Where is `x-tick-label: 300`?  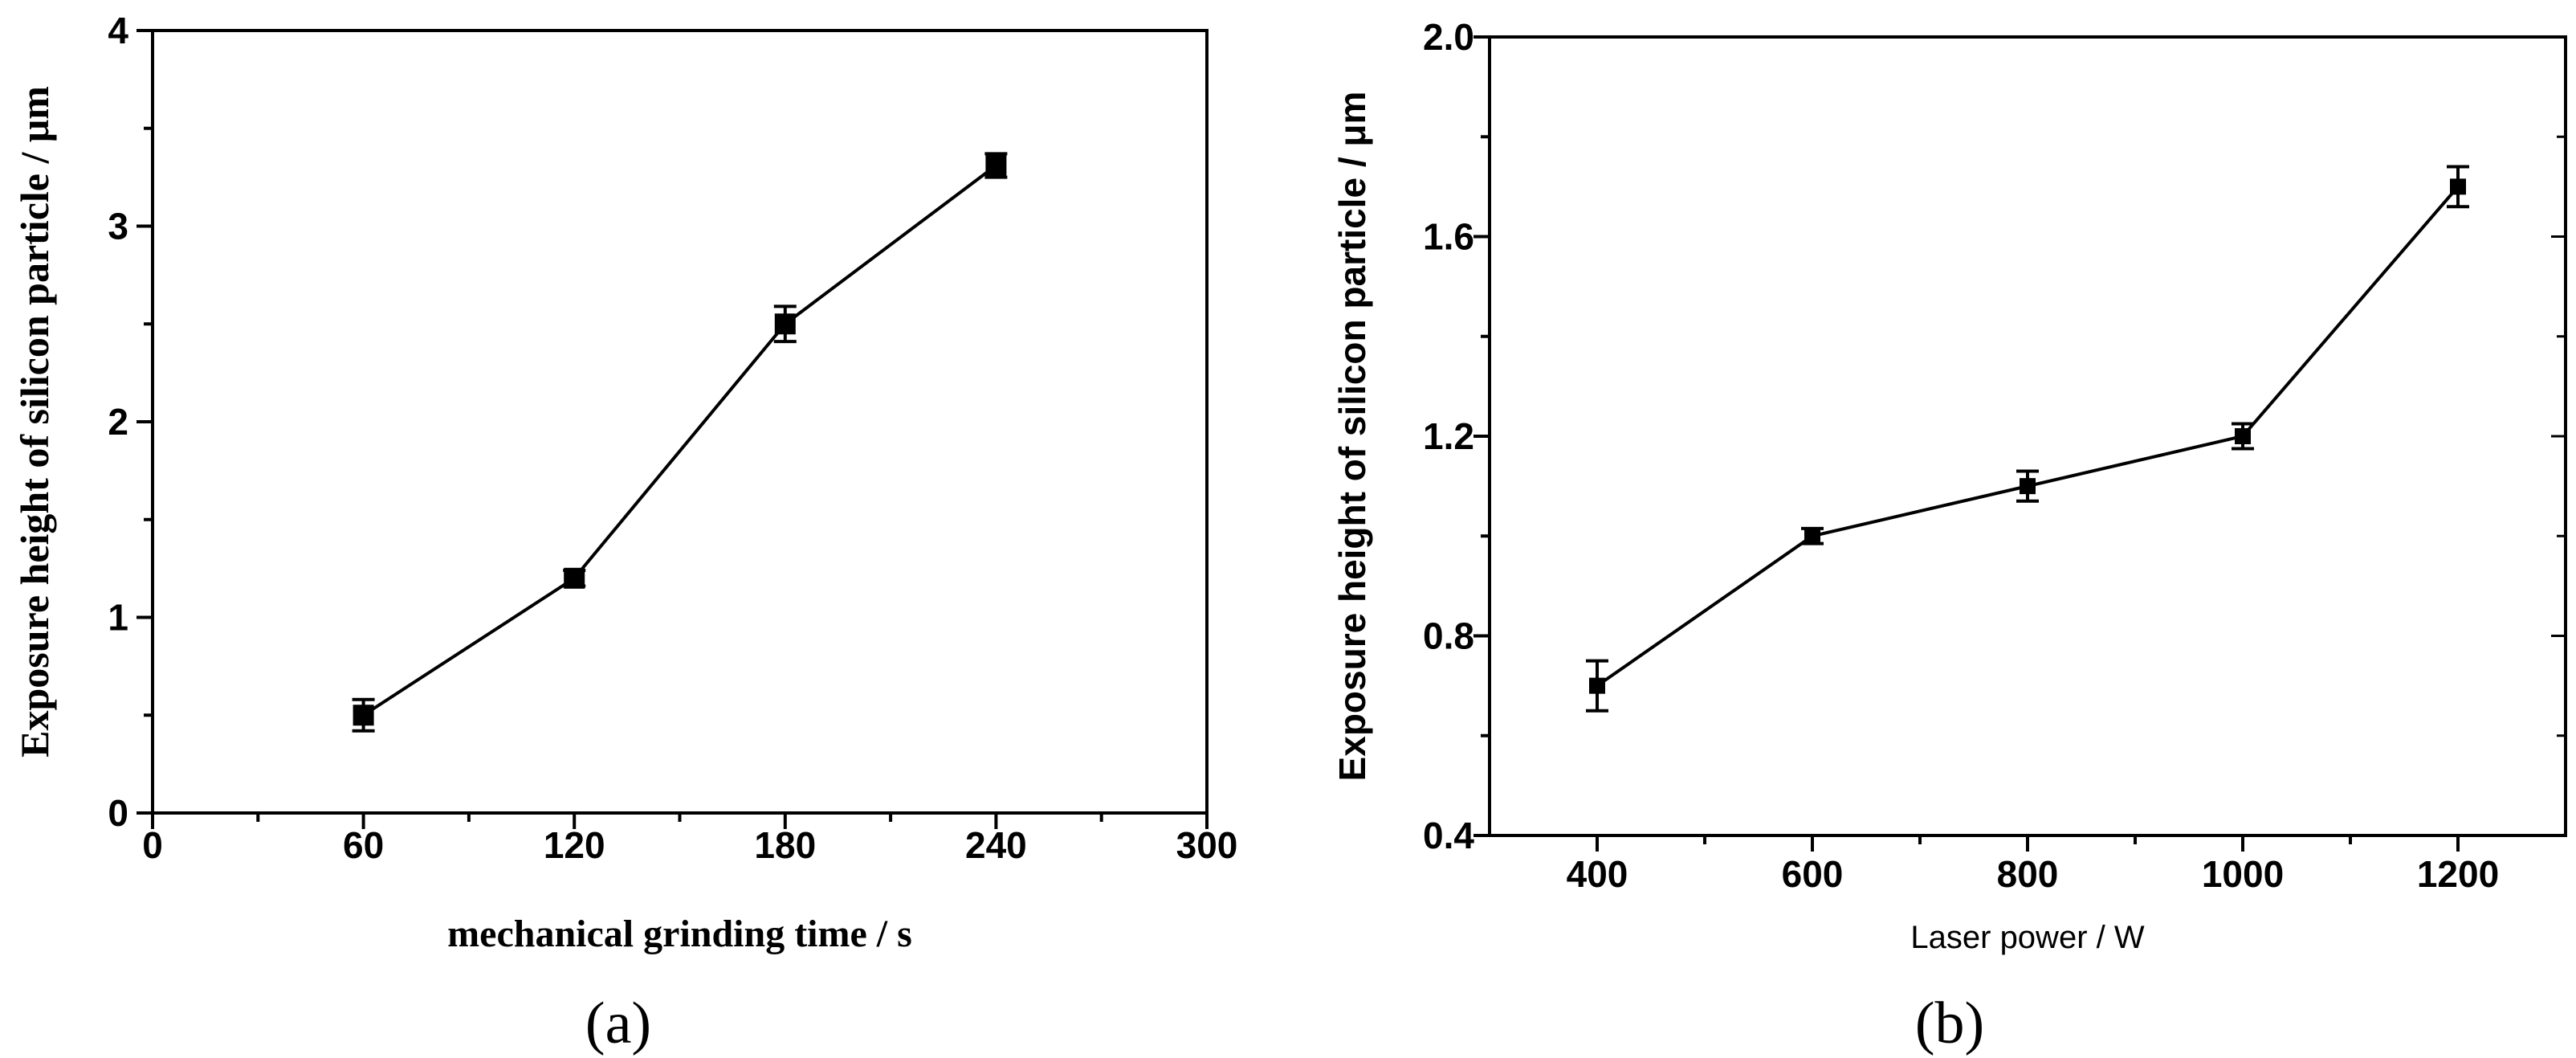 x-tick-label: 300 is located at coordinates (1207, 845).